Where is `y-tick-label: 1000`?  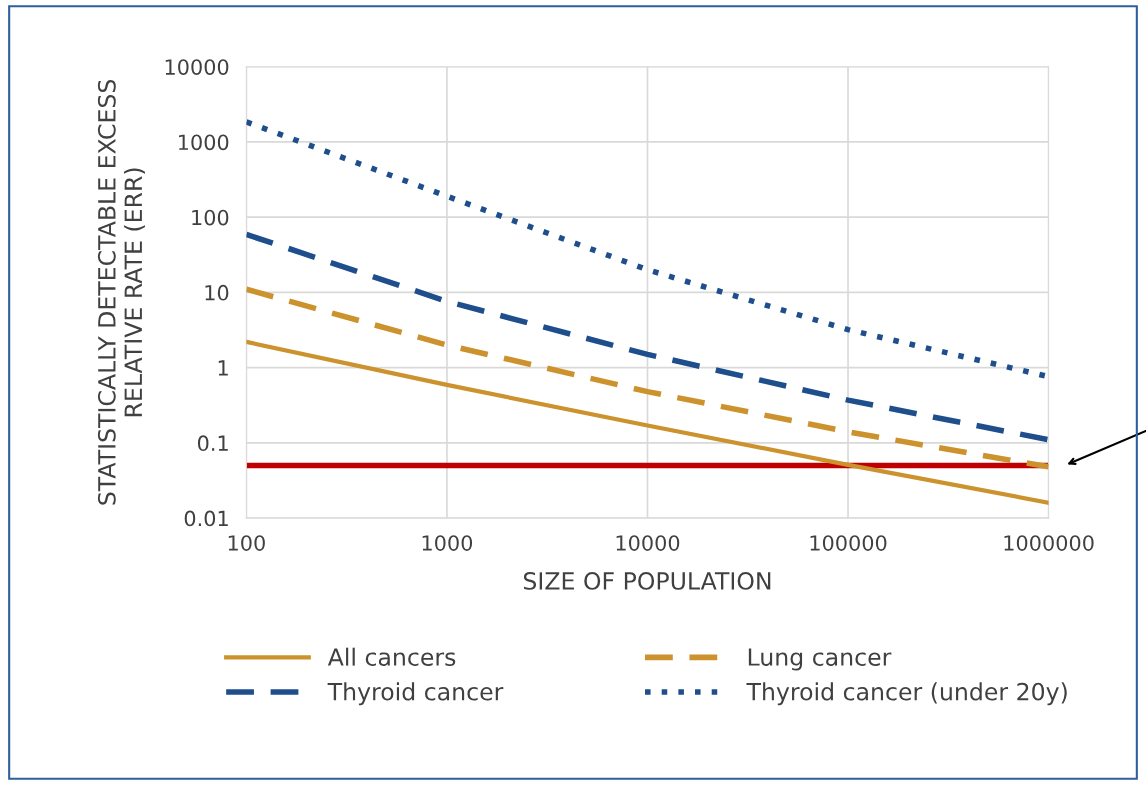
y-tick-label: 1000 is located at coordinates (203, 142).